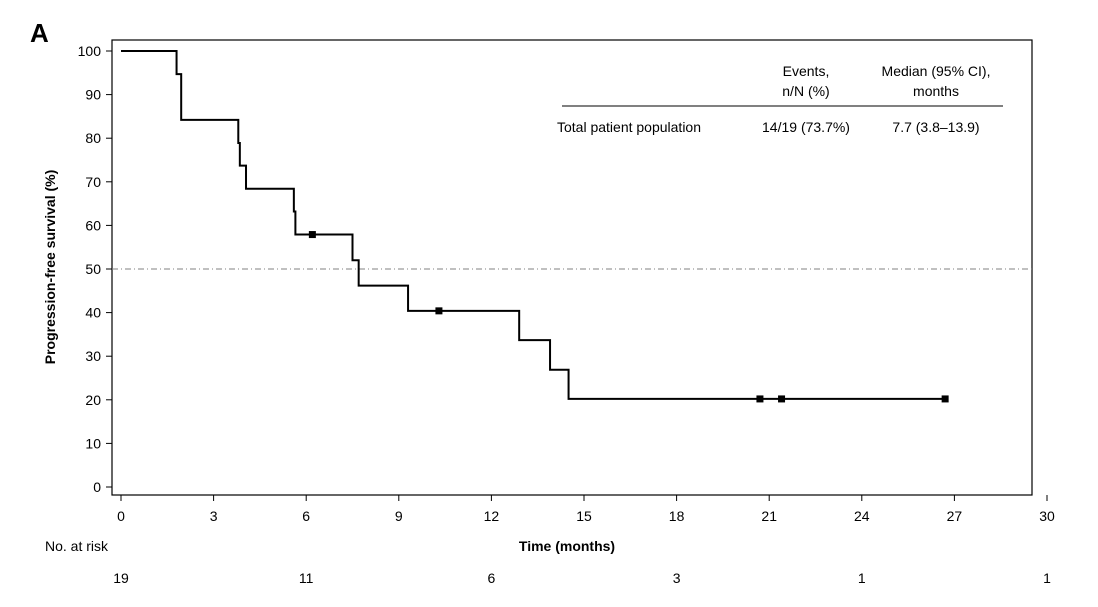 This screenshot has height=607, width=1098. What do you see at coordinates (567, 546) in the screenshot?
I see `x-axis-title: Time (months)` at bounding box center [567, 546].